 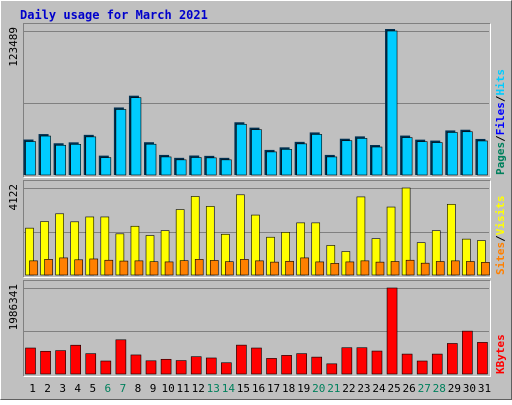 I want to click on ymax-label-visits-sites: 4122, so click(x=13, y=197).